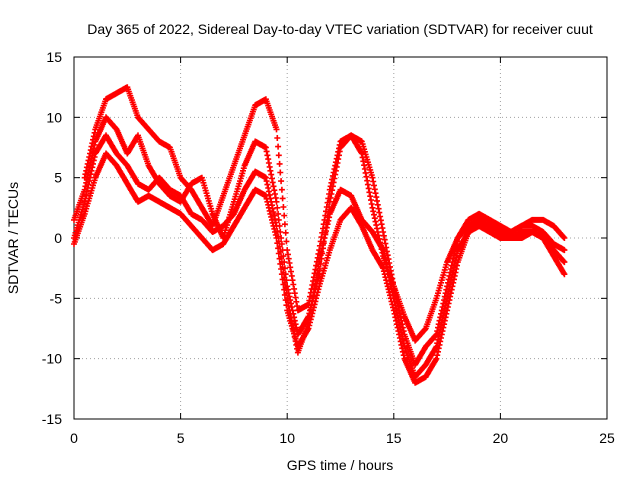 This screenshot has height=480, width=640. What do you see at coordinates (58, 178) in the screenshot?
I see `y-tick-label: 5` at bounding box center [58, 178].